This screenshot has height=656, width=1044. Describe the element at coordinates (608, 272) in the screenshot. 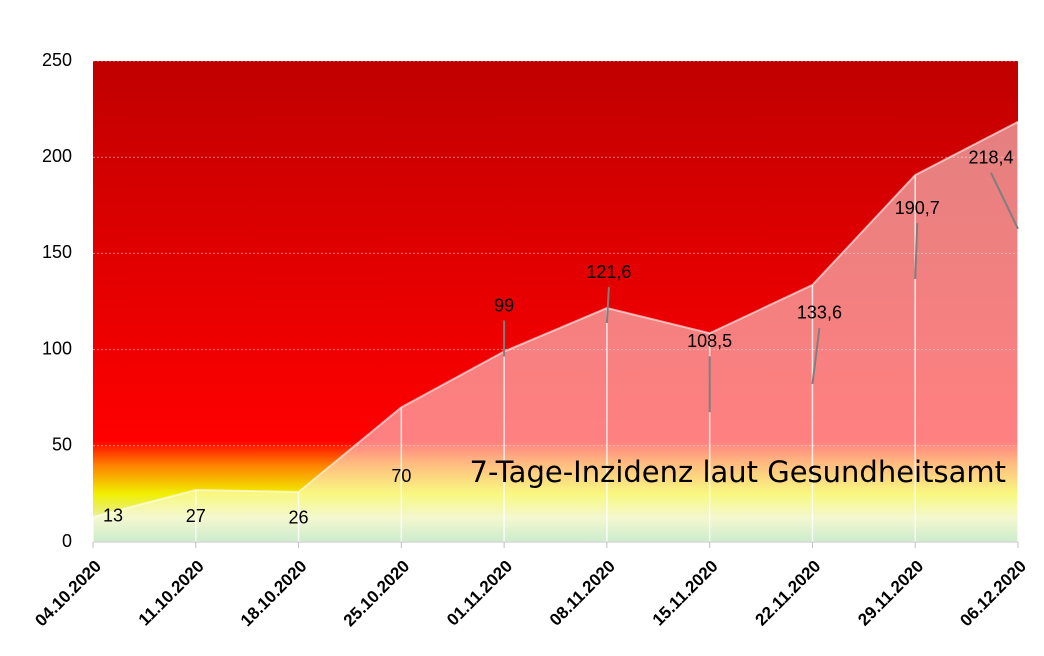

I see `data-label: 121,6` at that location.